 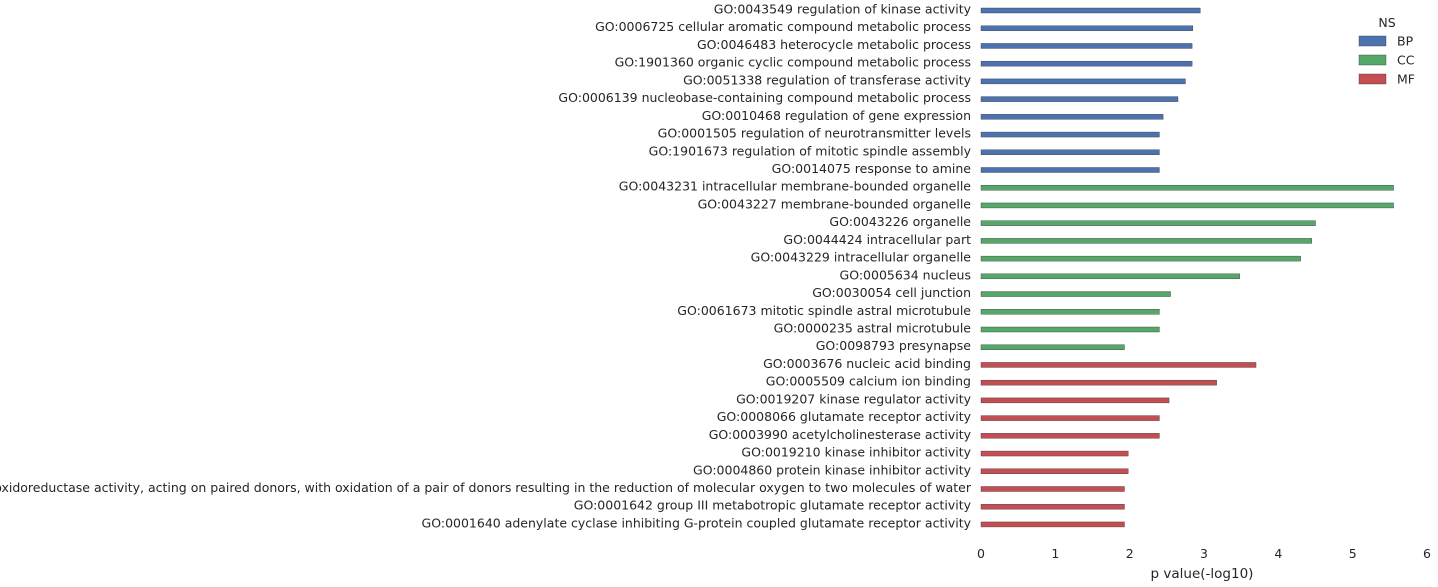 I want to click on category-label: GO:0005509 calcium ion binding, so click(x=868, y=381).